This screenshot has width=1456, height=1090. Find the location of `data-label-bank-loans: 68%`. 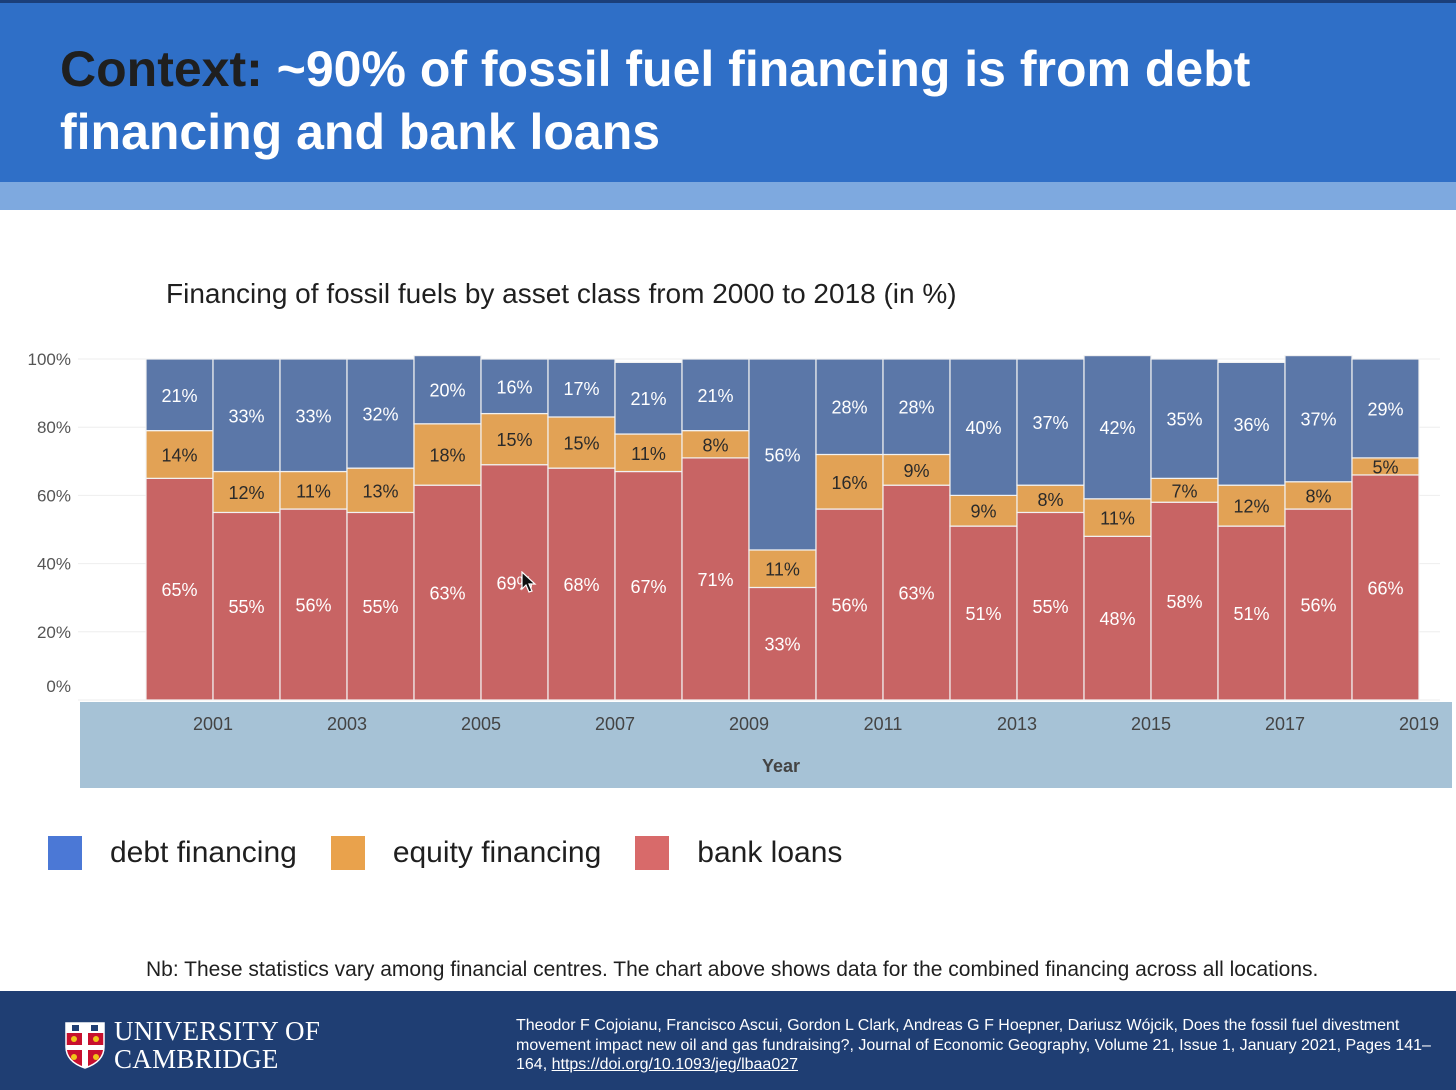

data-label-bank-loans: 68% is located at coordinates (581, 585).